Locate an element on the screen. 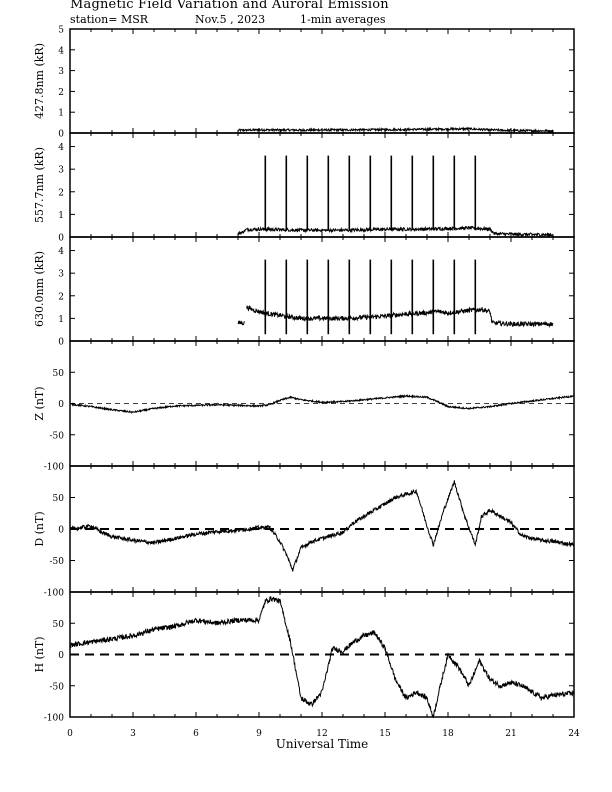 Image resolution: width=612 pixels, height=792 pixels. p4278-ytick-label: 3 is located at coordinates (61, 72).